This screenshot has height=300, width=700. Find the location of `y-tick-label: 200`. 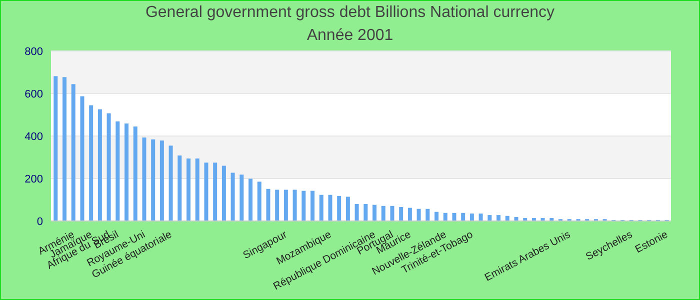

y-tick-label: 200 is located at coordinates (33, 179).